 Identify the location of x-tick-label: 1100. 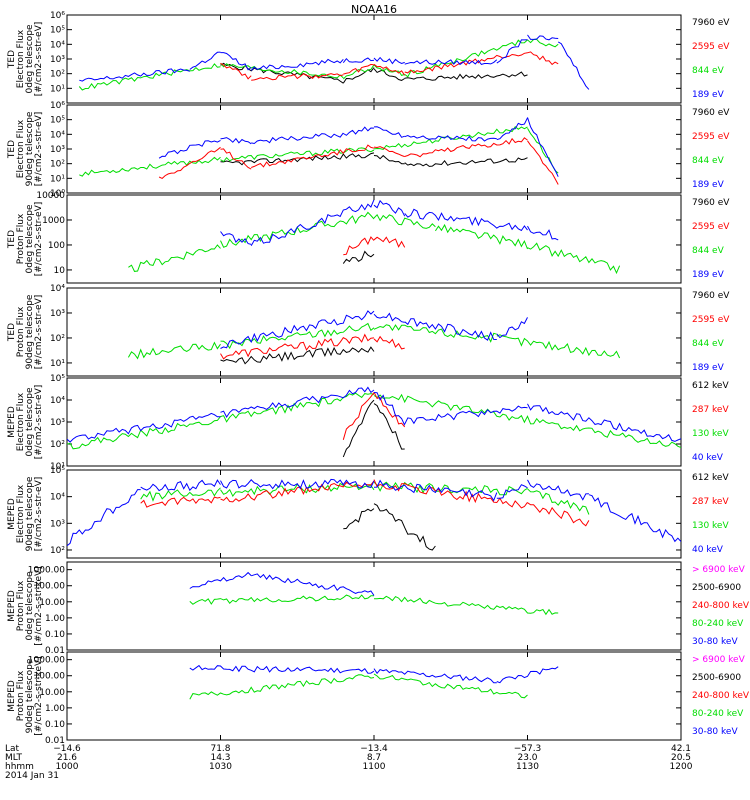
(374, 767).